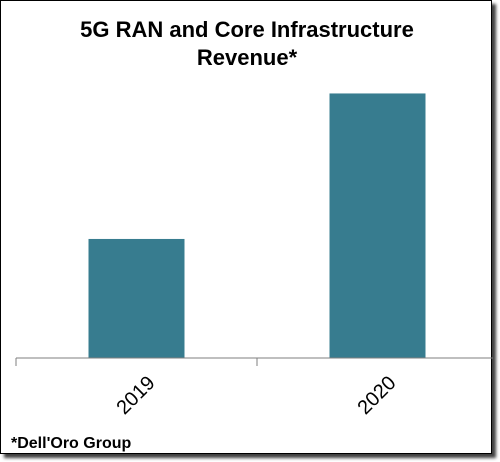 The image size is (500, 462). I want to click on x-tick-label-2020: 2020, so click(376, 395).